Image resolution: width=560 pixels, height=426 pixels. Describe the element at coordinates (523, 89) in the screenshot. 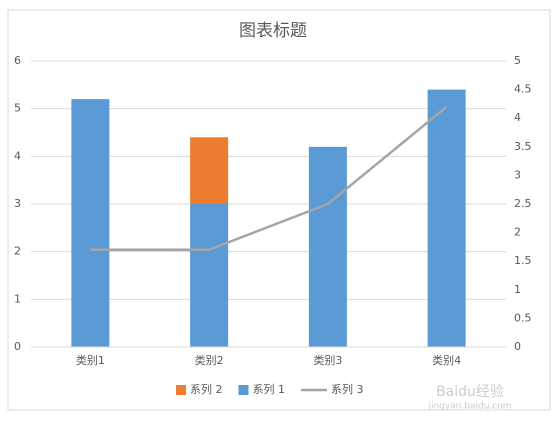

I see `y2-tick-label: 4.5` at that location.